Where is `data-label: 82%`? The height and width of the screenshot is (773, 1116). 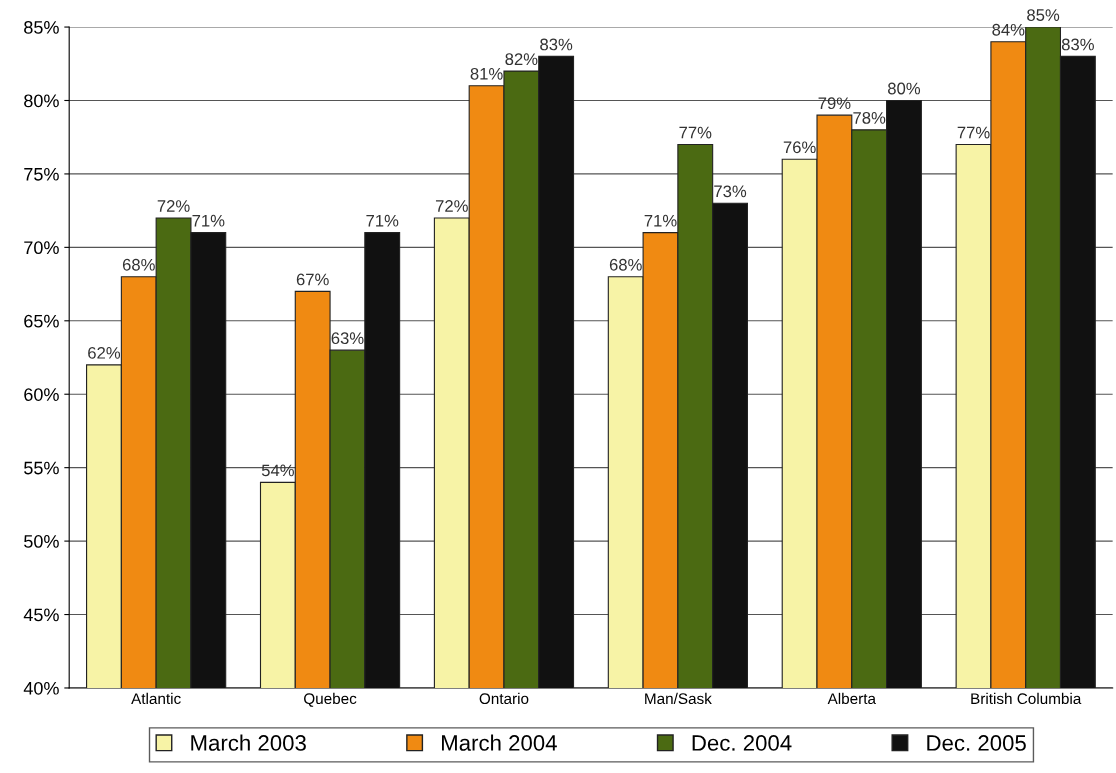
data-label: 82% is located at coordinates (521, 59).